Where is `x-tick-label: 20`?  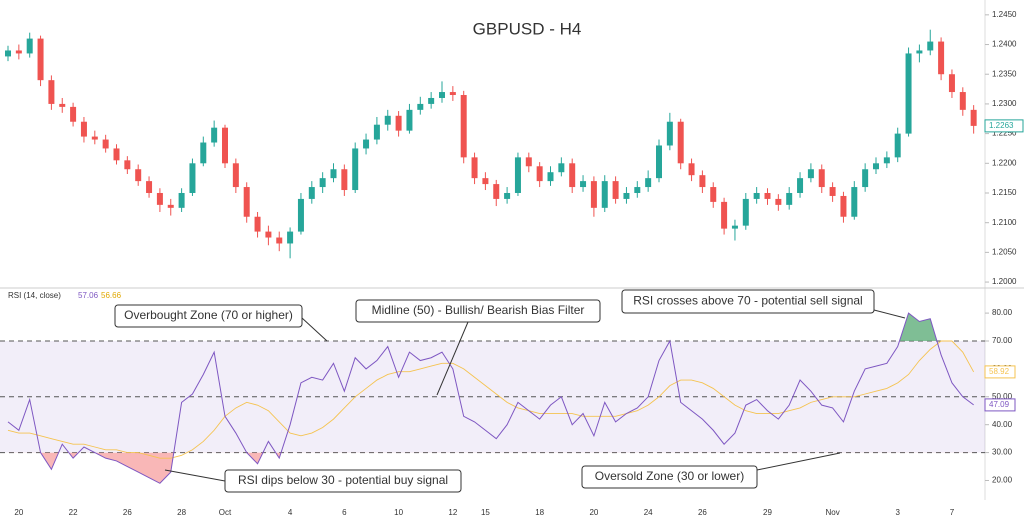
x-tick-label: 20 is located at coordinates (18, 512).